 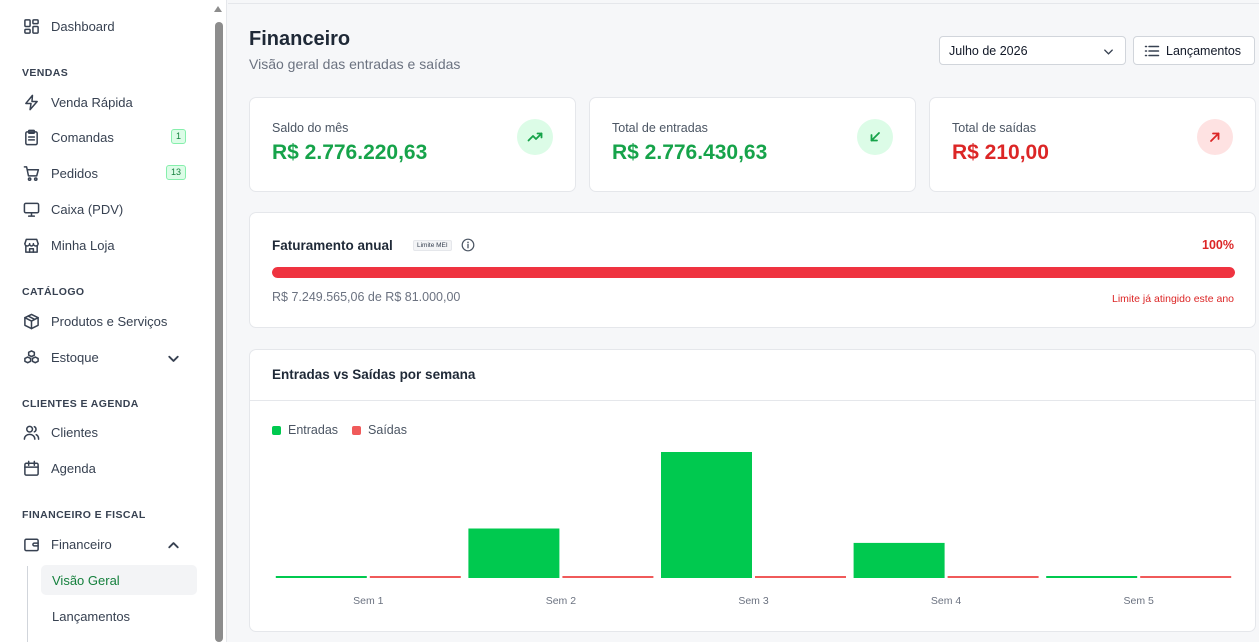 What do you see at coordinates (946, 601) in the screenshot?
I see `x-tick-label: Sem 4` at bounding box center [946, 601].